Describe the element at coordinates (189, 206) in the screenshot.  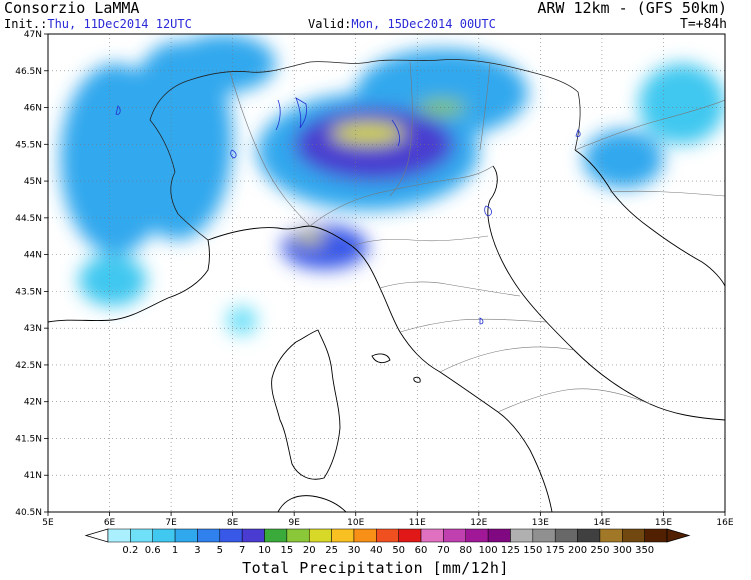
I see `west-alpine-border` at that location.